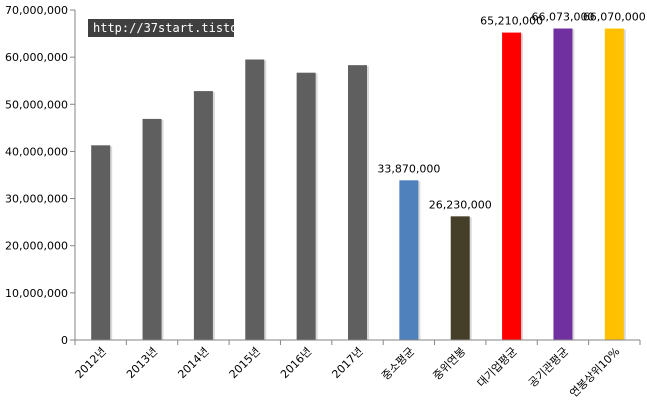  What do you see at coordinates (36, 10) in the screenshot?
I see `y-tick-label: 70,000,000` at bounding box center [36, 10].